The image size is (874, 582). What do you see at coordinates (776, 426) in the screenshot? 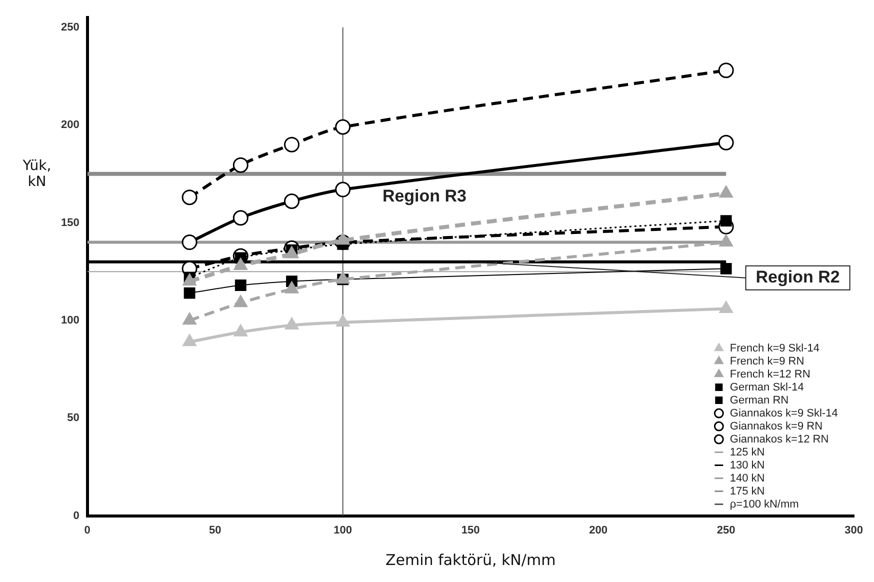
I see `legend-label: Giannakos k=9 RN` at bounding box center [776, 426].